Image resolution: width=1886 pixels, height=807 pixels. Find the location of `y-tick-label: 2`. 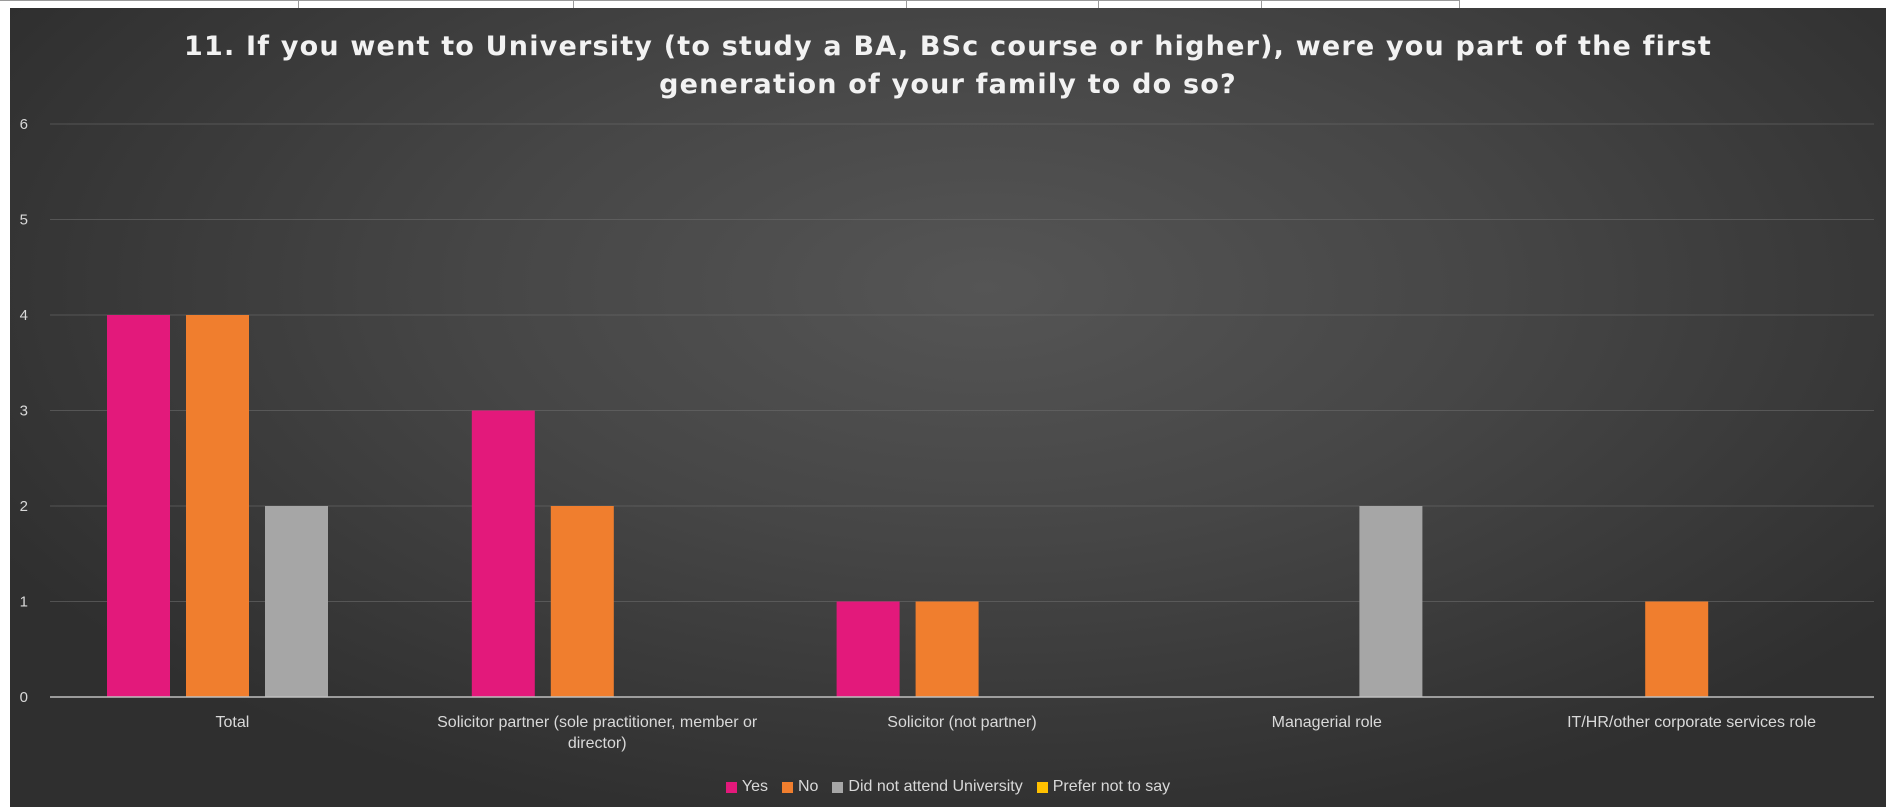

y-tick-label: 2 is located at coordinates (24, 506).